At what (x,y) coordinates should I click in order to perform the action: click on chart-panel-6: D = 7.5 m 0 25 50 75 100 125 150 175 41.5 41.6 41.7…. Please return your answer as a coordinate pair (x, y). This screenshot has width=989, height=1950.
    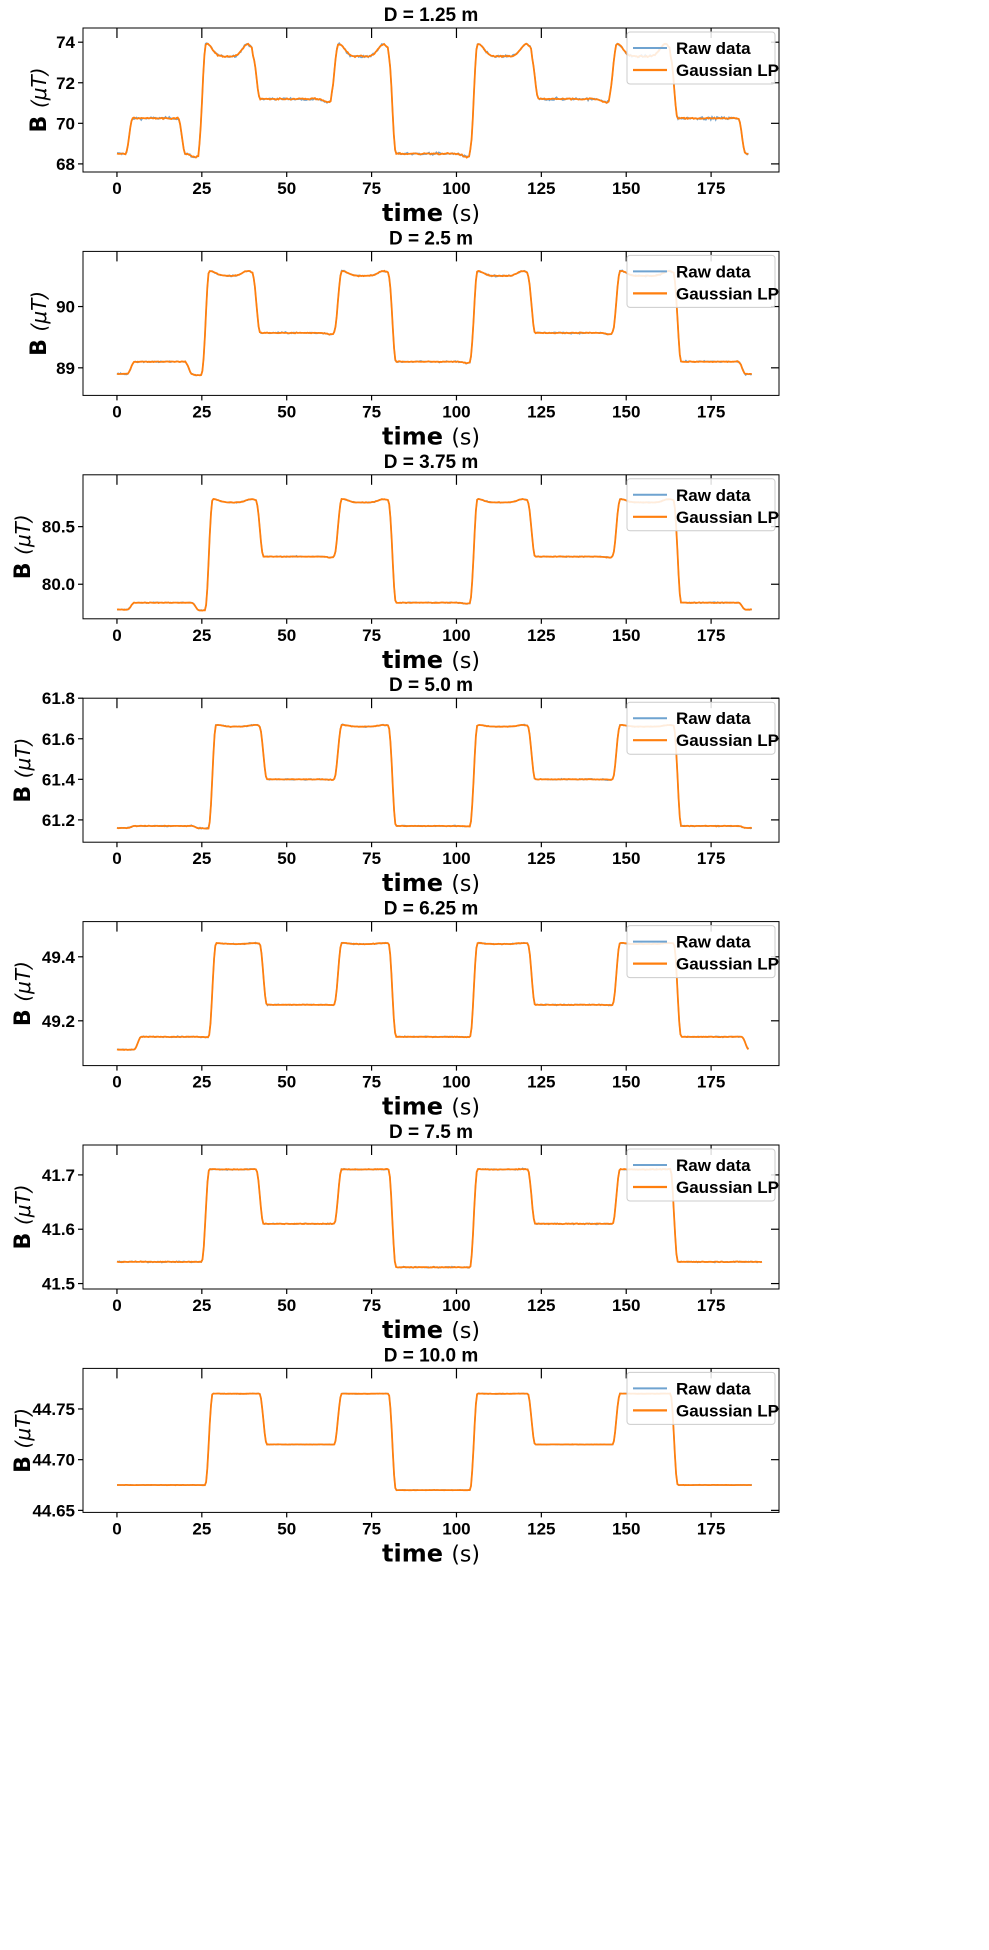
    Looking at the image, I should click on (395, 1233).